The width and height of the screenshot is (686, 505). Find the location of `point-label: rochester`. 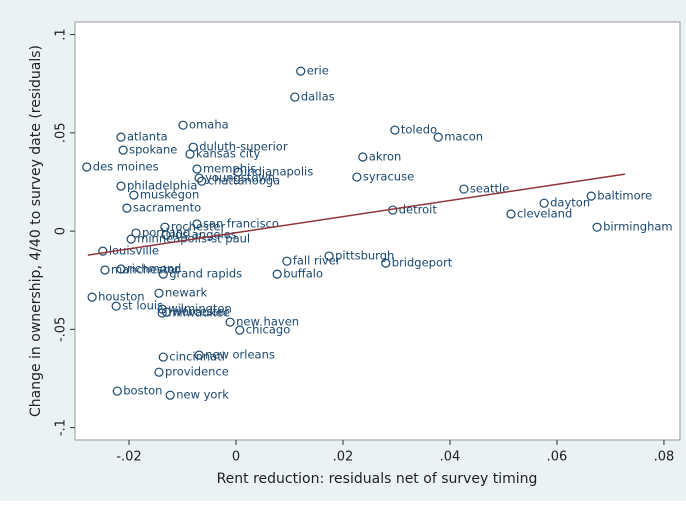

point-label: rochester is located at coordinates (198, 227).